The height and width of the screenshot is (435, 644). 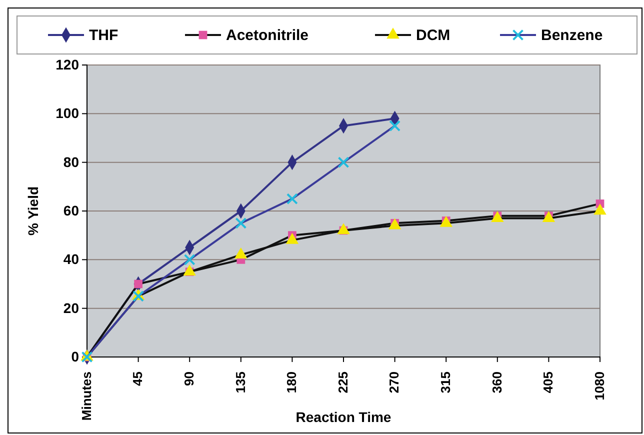 What do you see at coordinates (103, 35) in the screenshot?
I see `legend-label: THF` at bounding box center [103, 35].